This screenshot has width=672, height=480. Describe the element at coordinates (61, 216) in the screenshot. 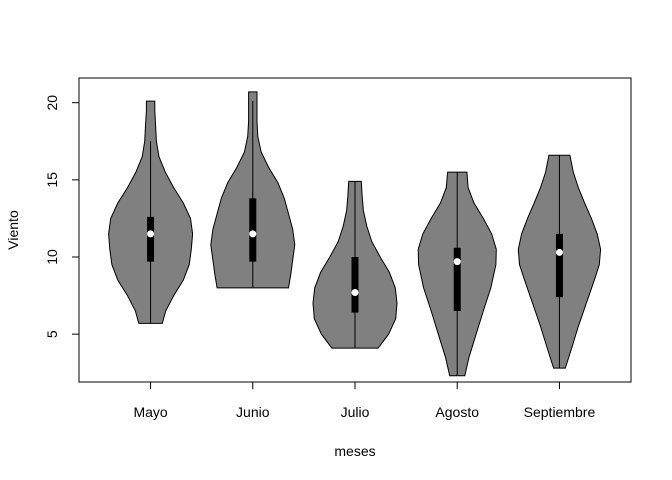

I see `y-axis: 5 10 15 20` at that location.